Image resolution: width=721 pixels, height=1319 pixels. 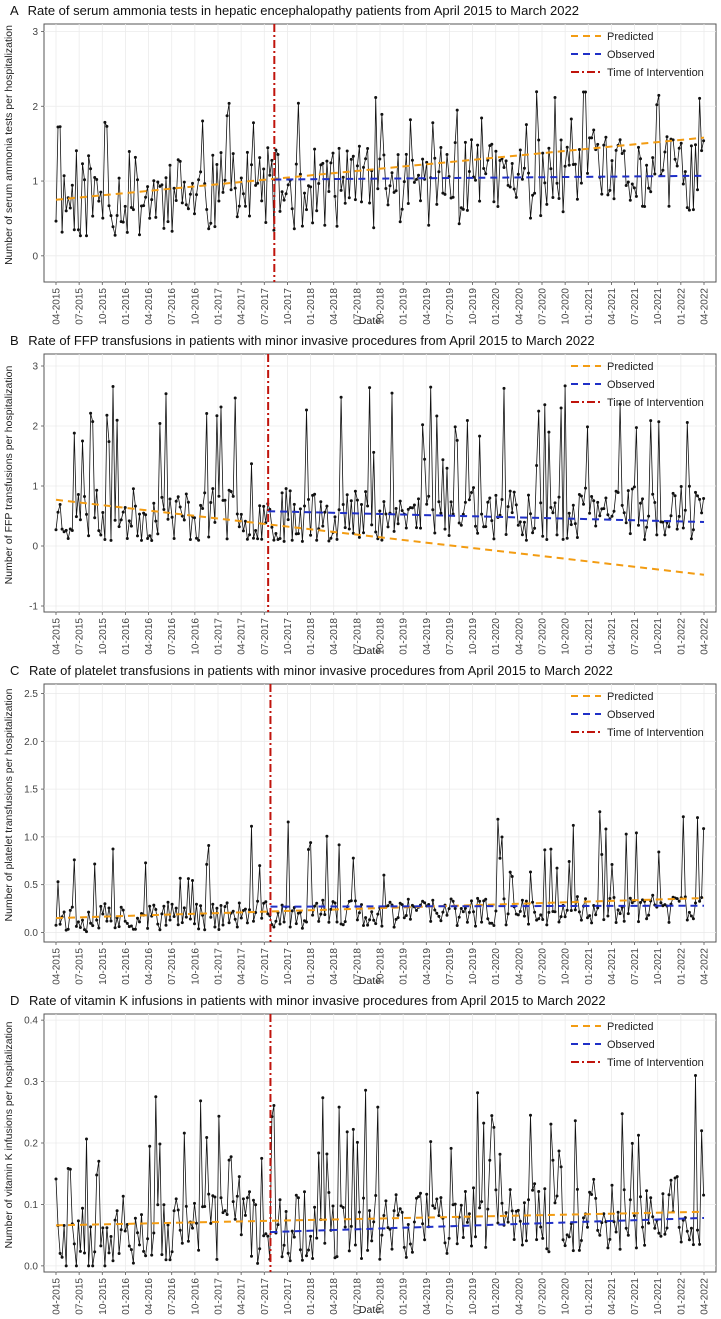 I want to click on chart-b-xtick-label: 04-2022, so click(x=705, y=636).